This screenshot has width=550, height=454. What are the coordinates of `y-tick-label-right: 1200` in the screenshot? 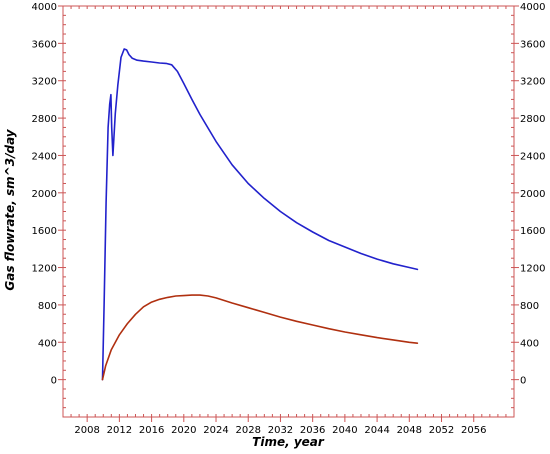 It's located at (532, 269).